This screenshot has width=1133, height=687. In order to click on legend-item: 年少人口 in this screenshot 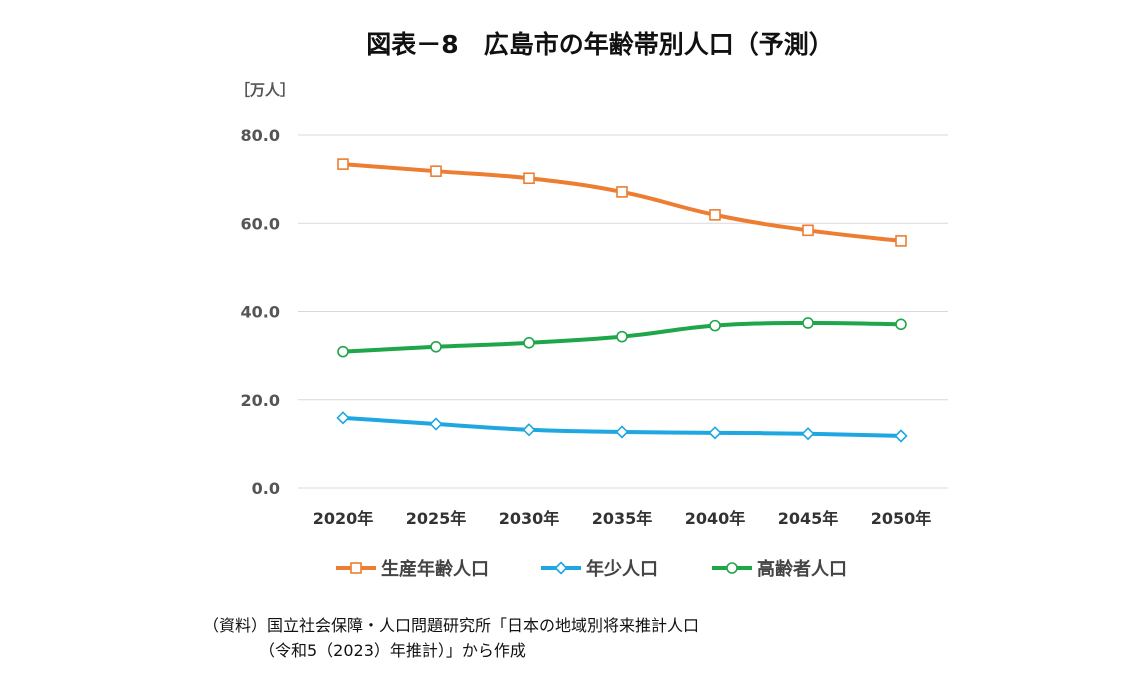, I will do `click(599, 569)`.